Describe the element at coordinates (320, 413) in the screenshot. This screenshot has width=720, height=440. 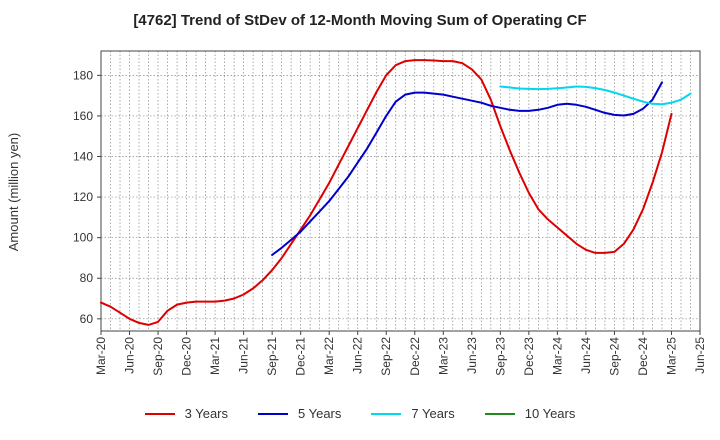
I see `legend-label: 5 Years` at that location.